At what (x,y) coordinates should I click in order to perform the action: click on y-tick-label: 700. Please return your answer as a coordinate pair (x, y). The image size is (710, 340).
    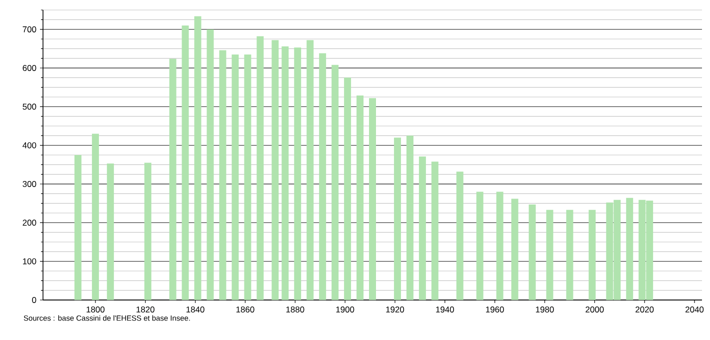
    Looking at the image, I should click on (29, 29).